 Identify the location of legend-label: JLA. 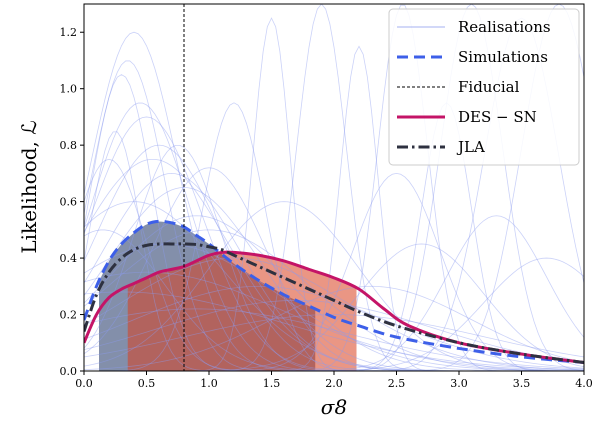
(470, 147).